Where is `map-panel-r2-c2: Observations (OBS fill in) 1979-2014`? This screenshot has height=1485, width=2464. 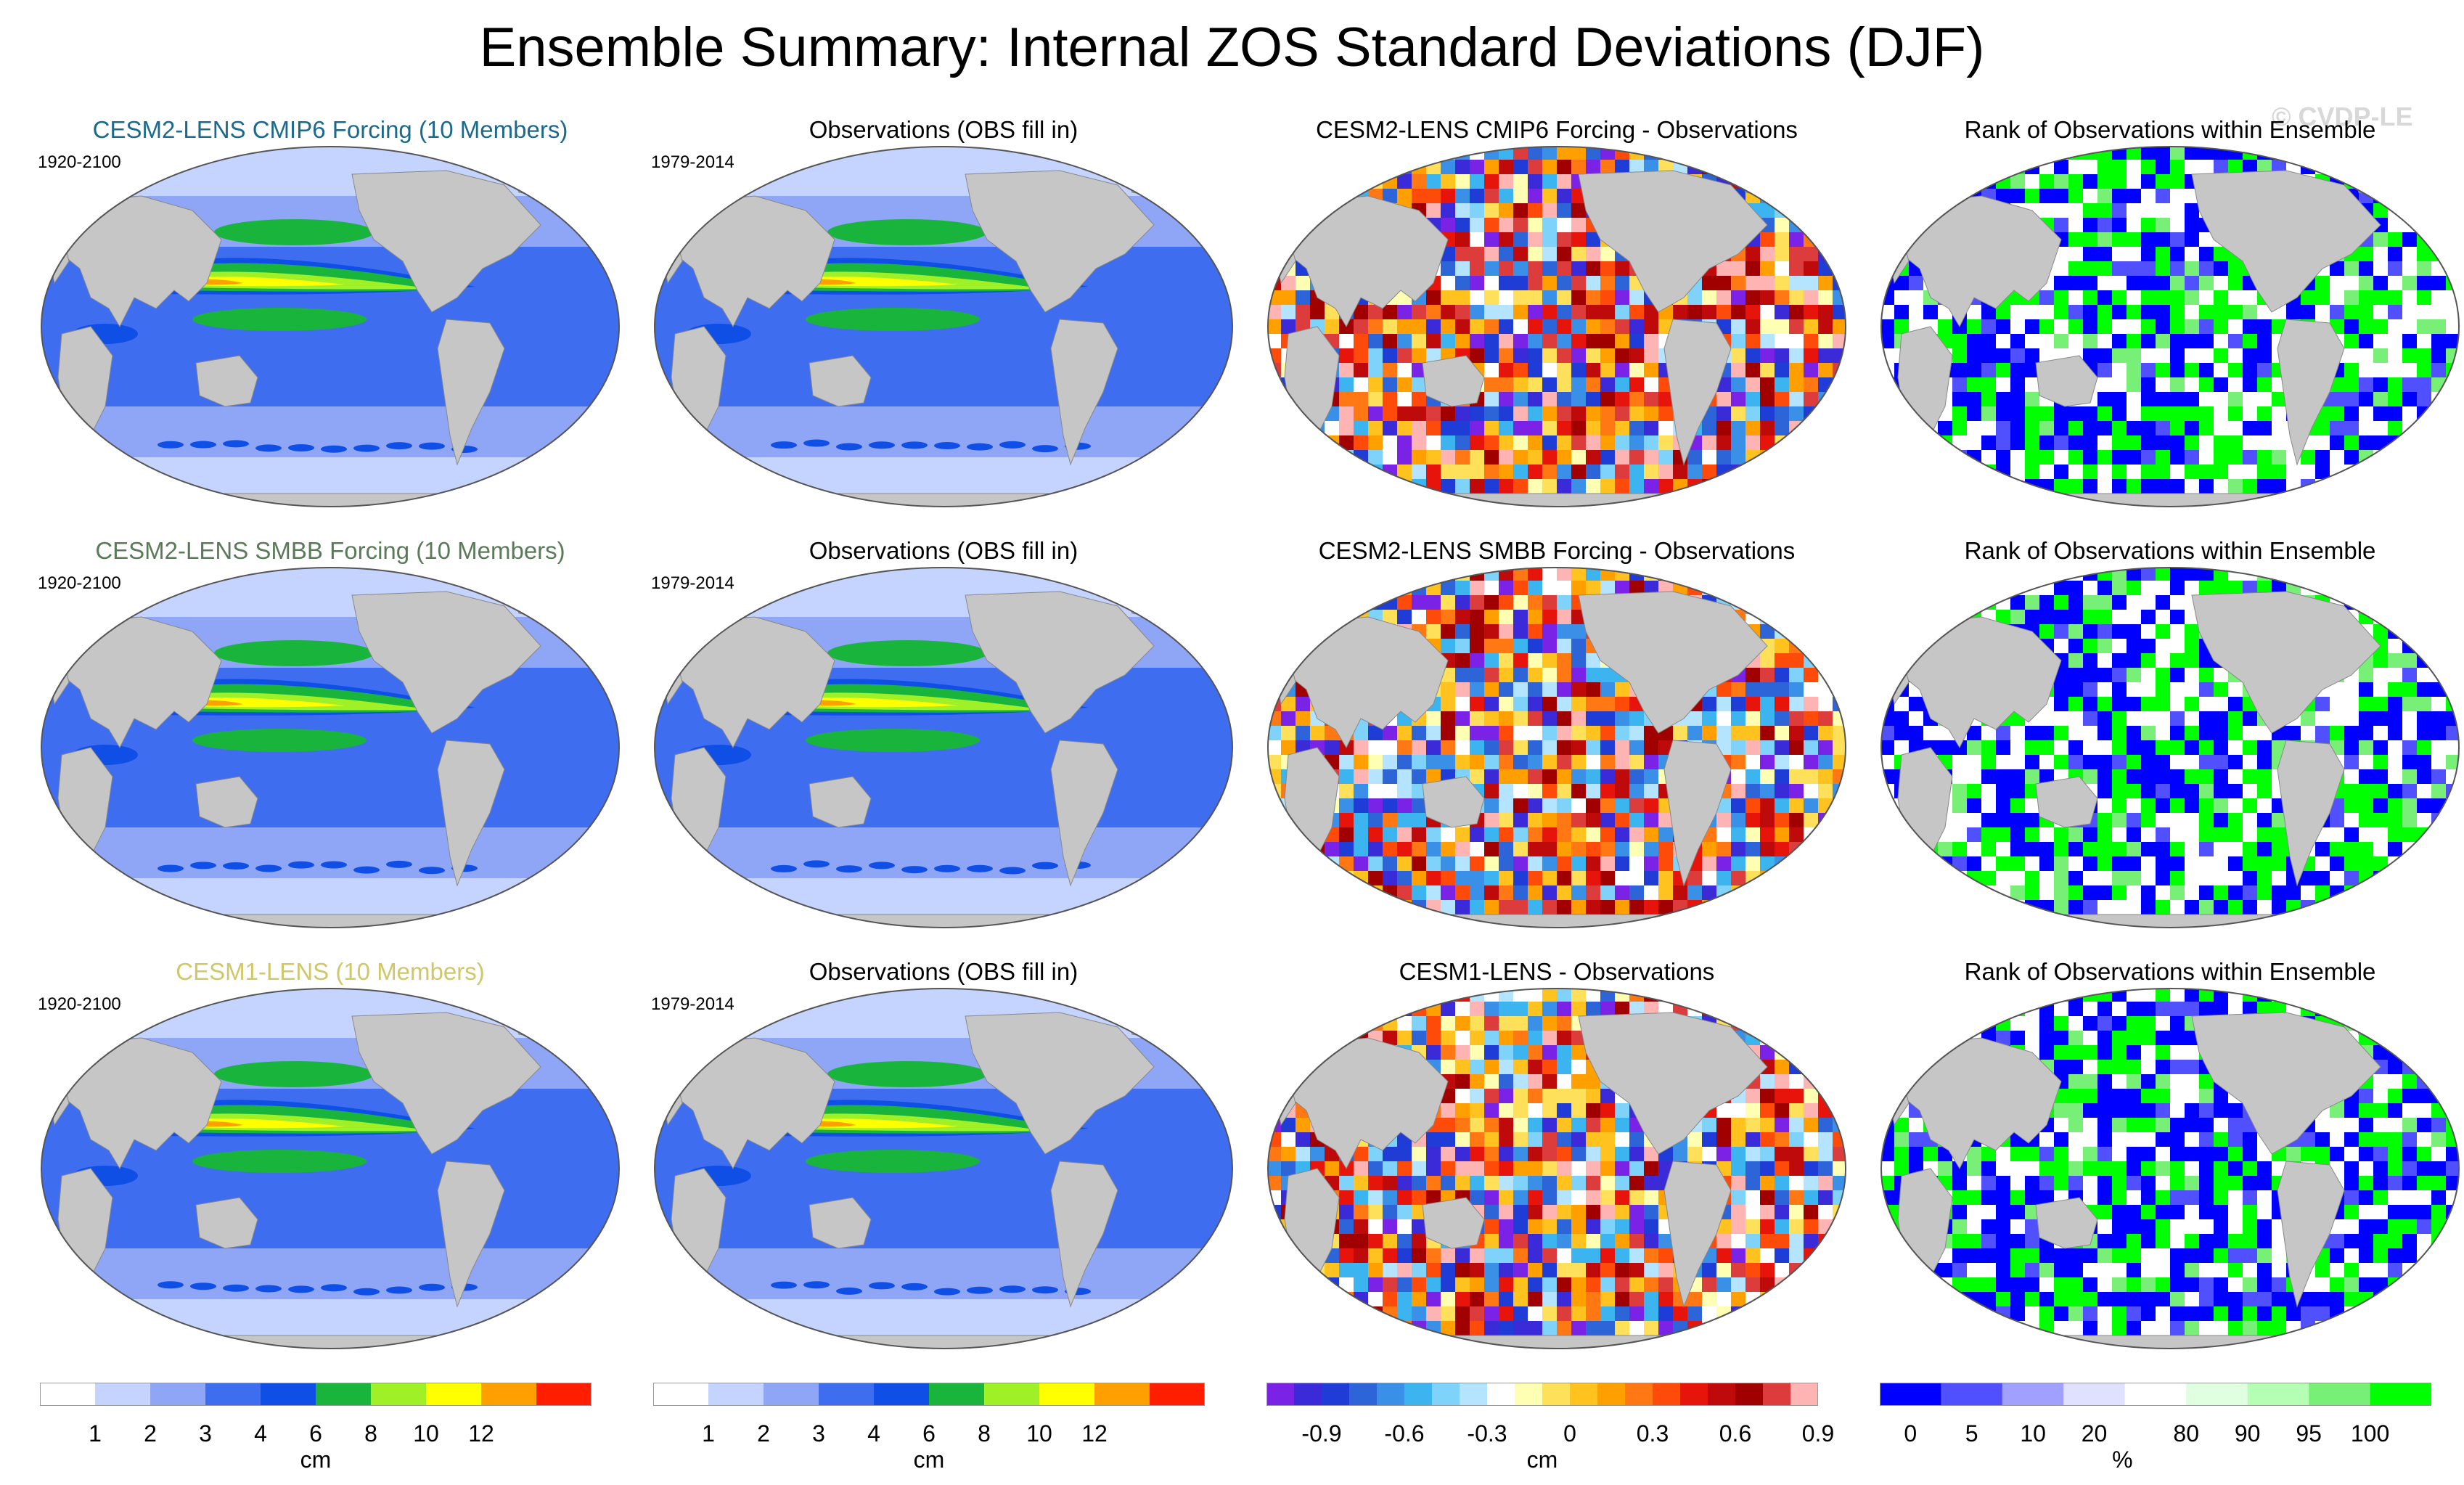
map-panel-r2-c2: Observations (OBS fill in) 1979-2014 is located at coordinates (943, 740).